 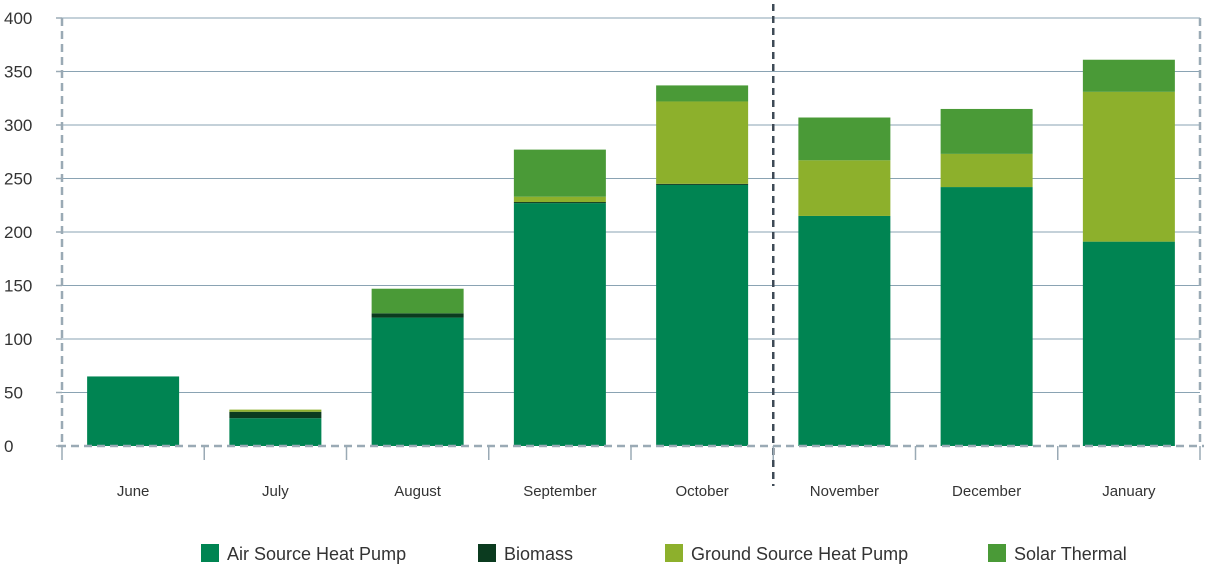 What do you see at coordinates (8, 446) in the screenshot?
I see `y-tick-label: 0` at bounding box center [8, 446].